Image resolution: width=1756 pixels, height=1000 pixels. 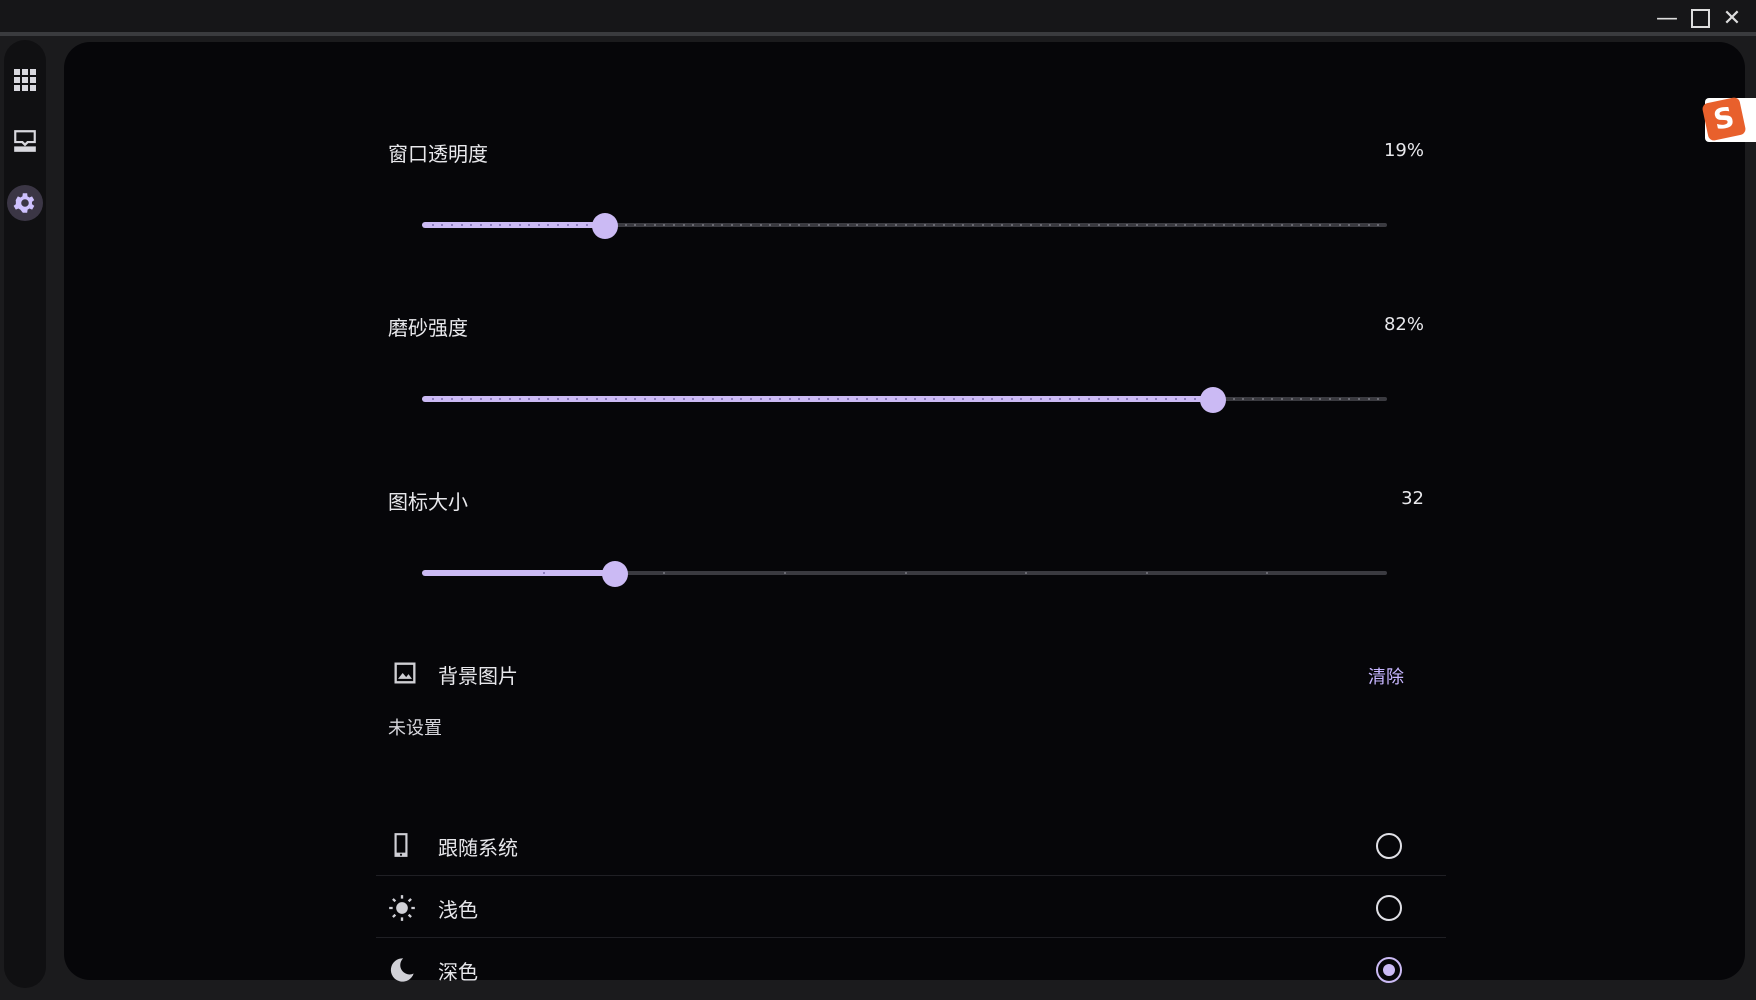 What do you see at coordinates (1700, 19) in the screenshot?
I see `maximize-icon` at bounding box center [1700, 19].